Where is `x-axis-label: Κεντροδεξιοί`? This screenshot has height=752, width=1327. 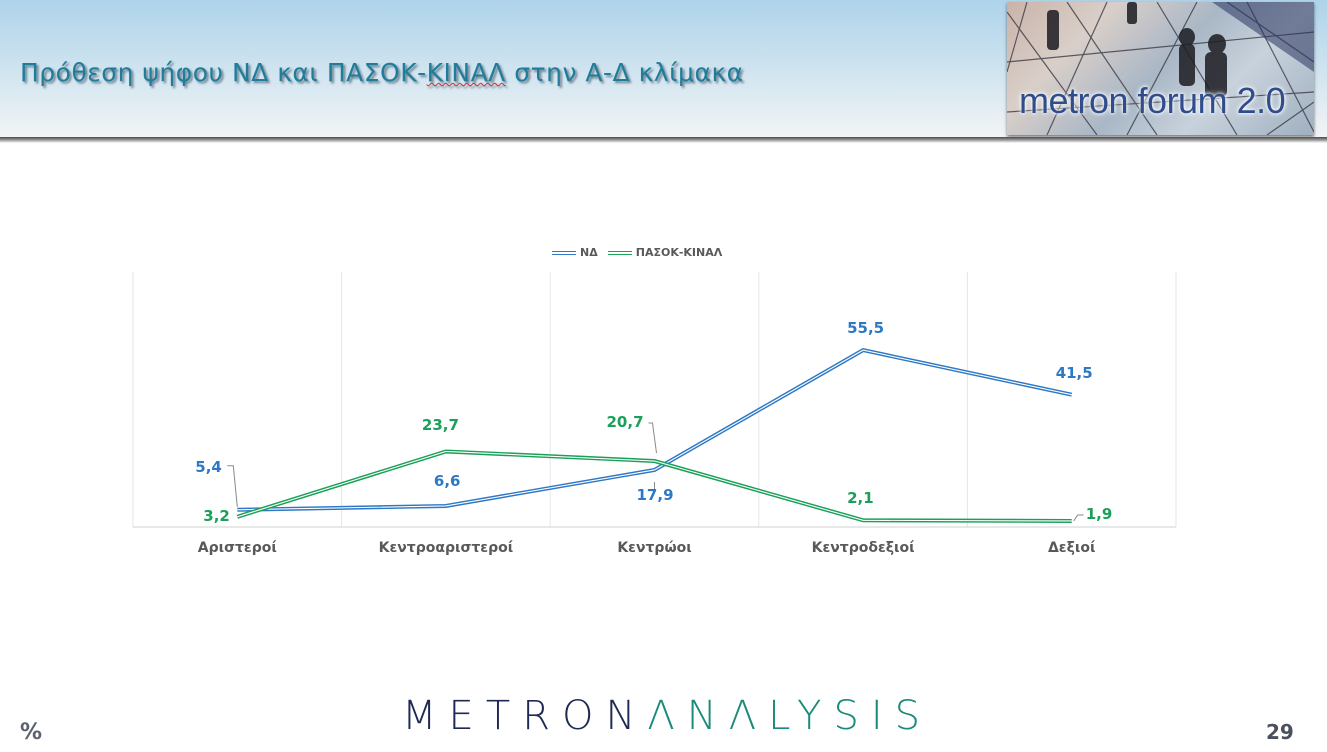
x-axis-label: Κεντροδεξιοί is located at coordinates (863, 548).